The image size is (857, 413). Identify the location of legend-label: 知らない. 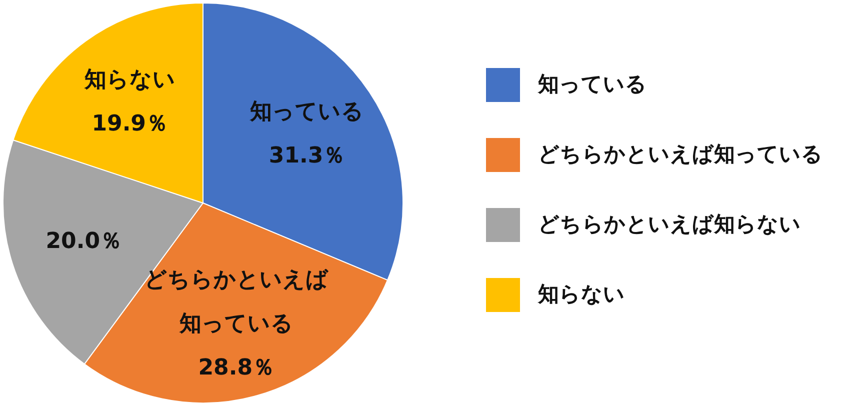
(581, 294).